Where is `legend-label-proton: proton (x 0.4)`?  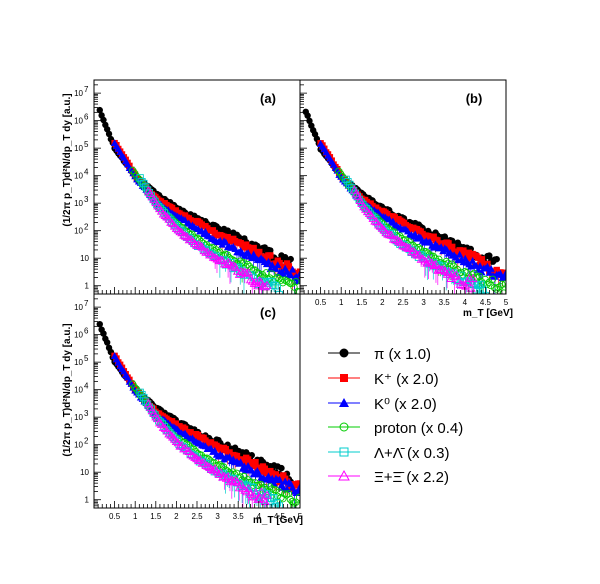
legend-label-proton: proton (x 0.4) is located at coordinates (418, 428).